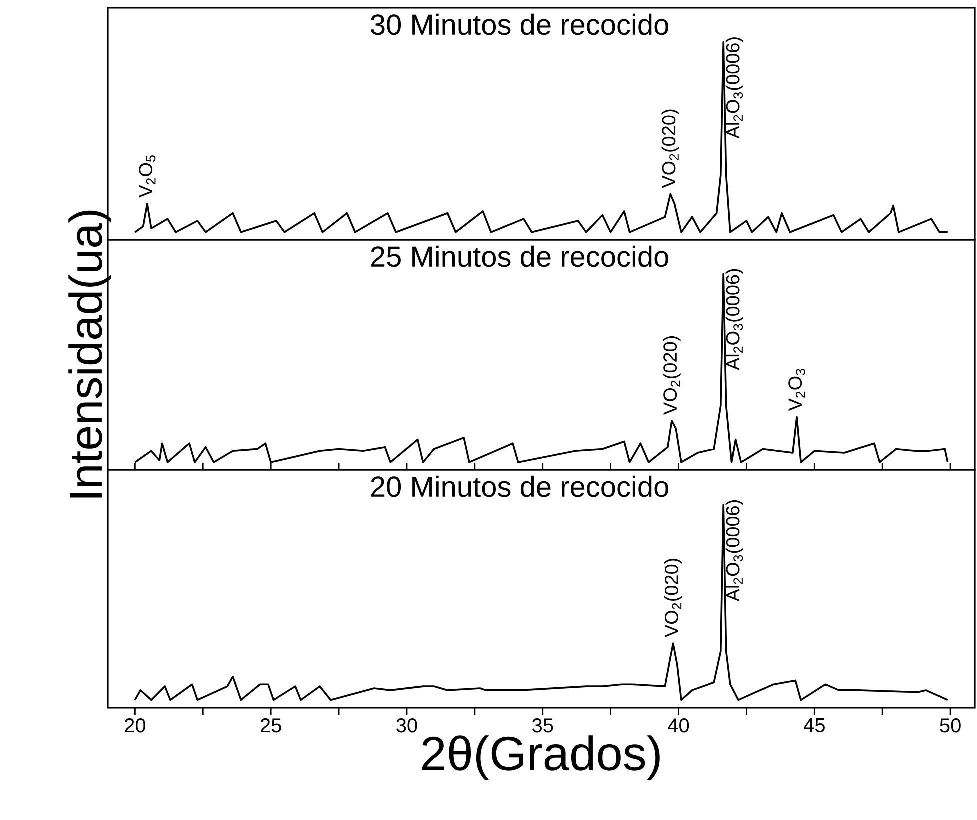  I want to click on x-axis-title: 2θ(Grados), so click(541, 758).